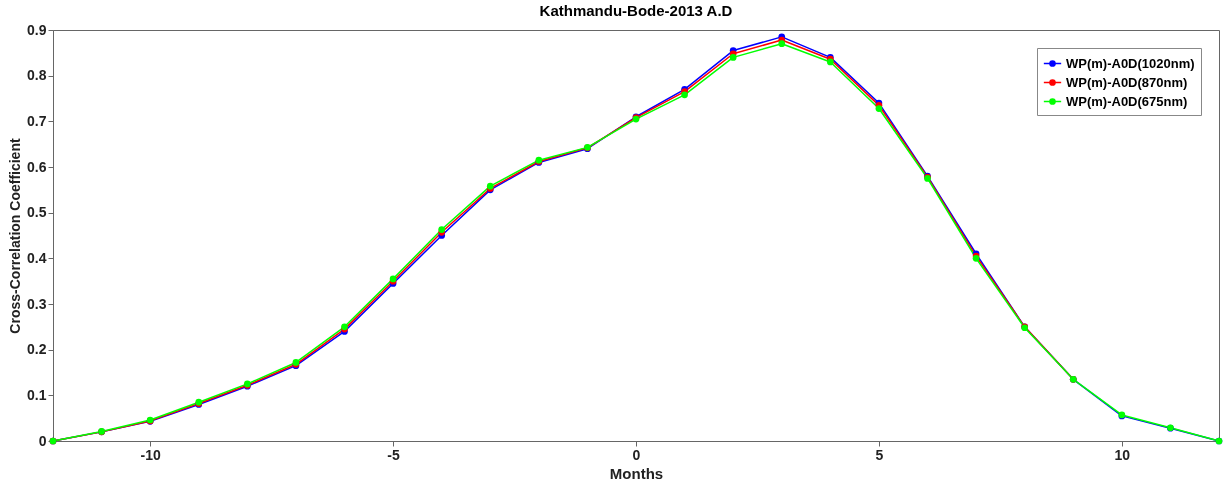 The width and height of the screenshot is (1231, 487). Describe the element at coordinates (37, 120) in the screenshot. I see `y-tick-label: 0.7` at that location.